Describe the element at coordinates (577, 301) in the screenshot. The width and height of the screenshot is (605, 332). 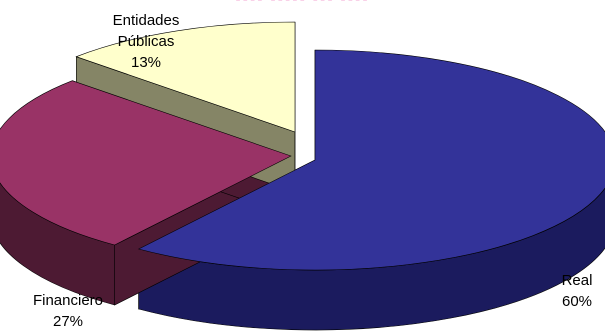
I see `slice-percent-real: 60%` at that location.